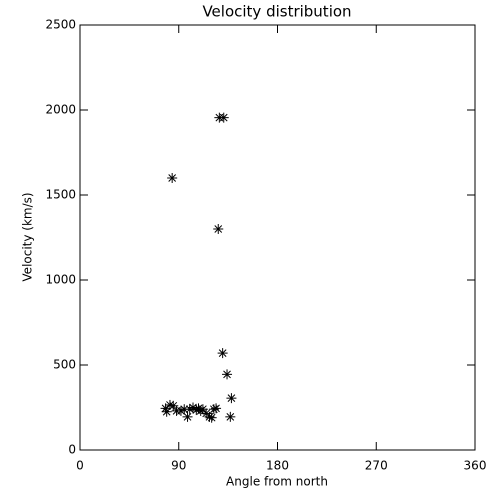 The width and height of the screenshot is (500, 500). What do you see at coordinates (72, 450) in the screenshot?
I see `y-tick-label: 0` at bounding box center [72, 450].